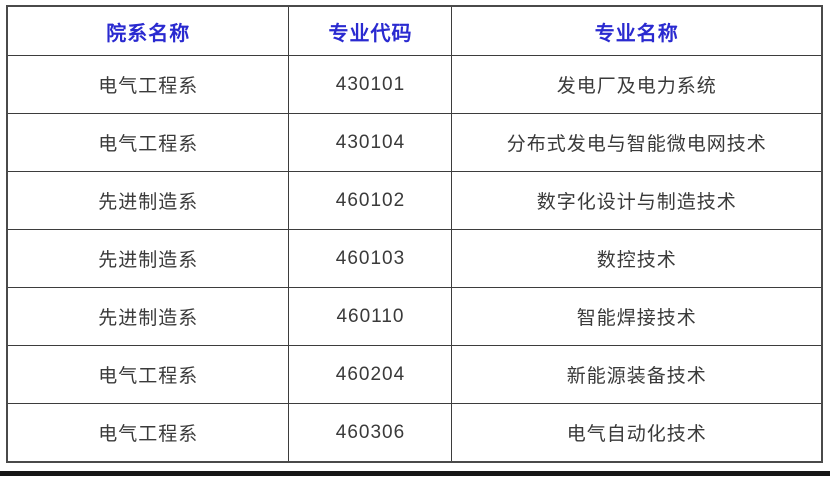  What do you see at coordinates (637, 433) in the screenshot?
I see `cell-major-name: 电气自动化技术` at bounding box center [637, 433].